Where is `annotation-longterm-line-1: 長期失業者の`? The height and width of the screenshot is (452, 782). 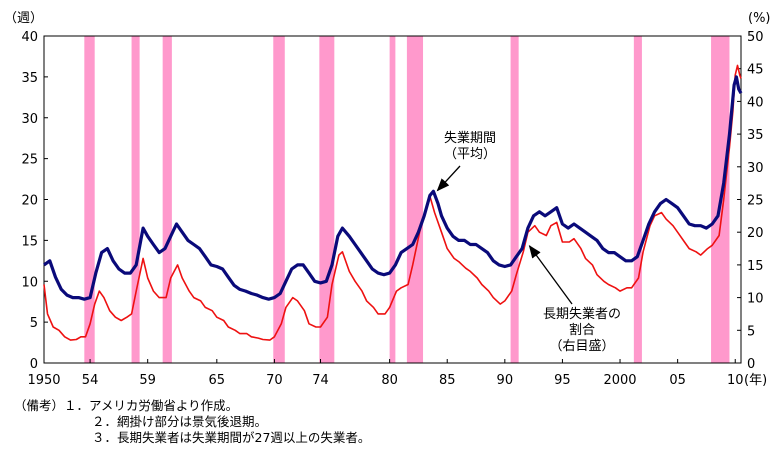
annotation-longterm-line-1: 長期失業者の is located at coordinates (582, 314).